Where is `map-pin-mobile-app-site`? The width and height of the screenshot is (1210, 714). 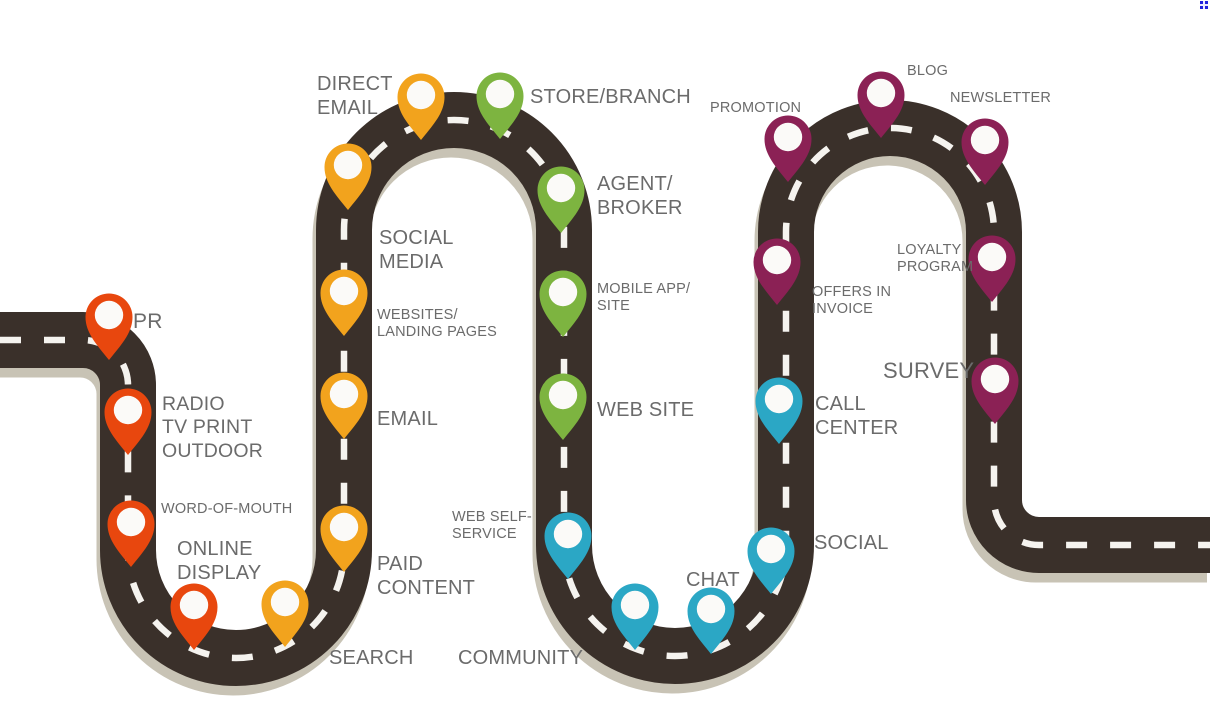
map-pin-mobile-app-site is located at coordinates (563, 303).